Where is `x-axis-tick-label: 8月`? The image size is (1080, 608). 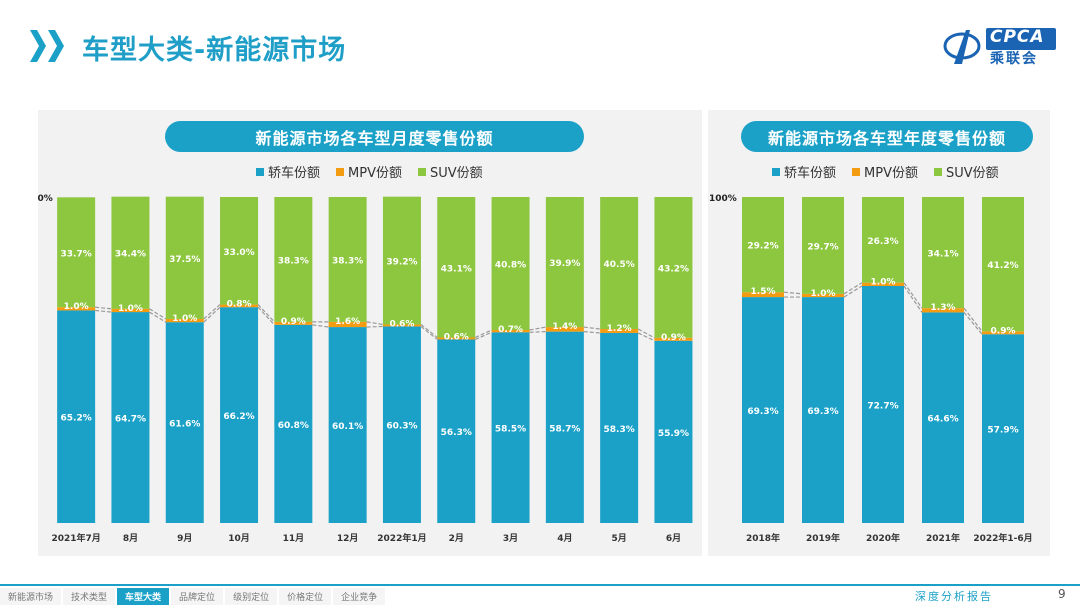 x-axis-tick-label: 8月 is located at coordinates (130, 538).